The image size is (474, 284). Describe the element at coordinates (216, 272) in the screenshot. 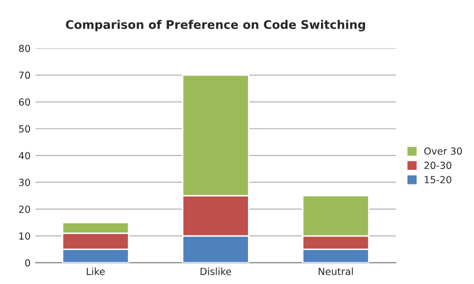

I see `x-tick-label: Dislike` at that location.